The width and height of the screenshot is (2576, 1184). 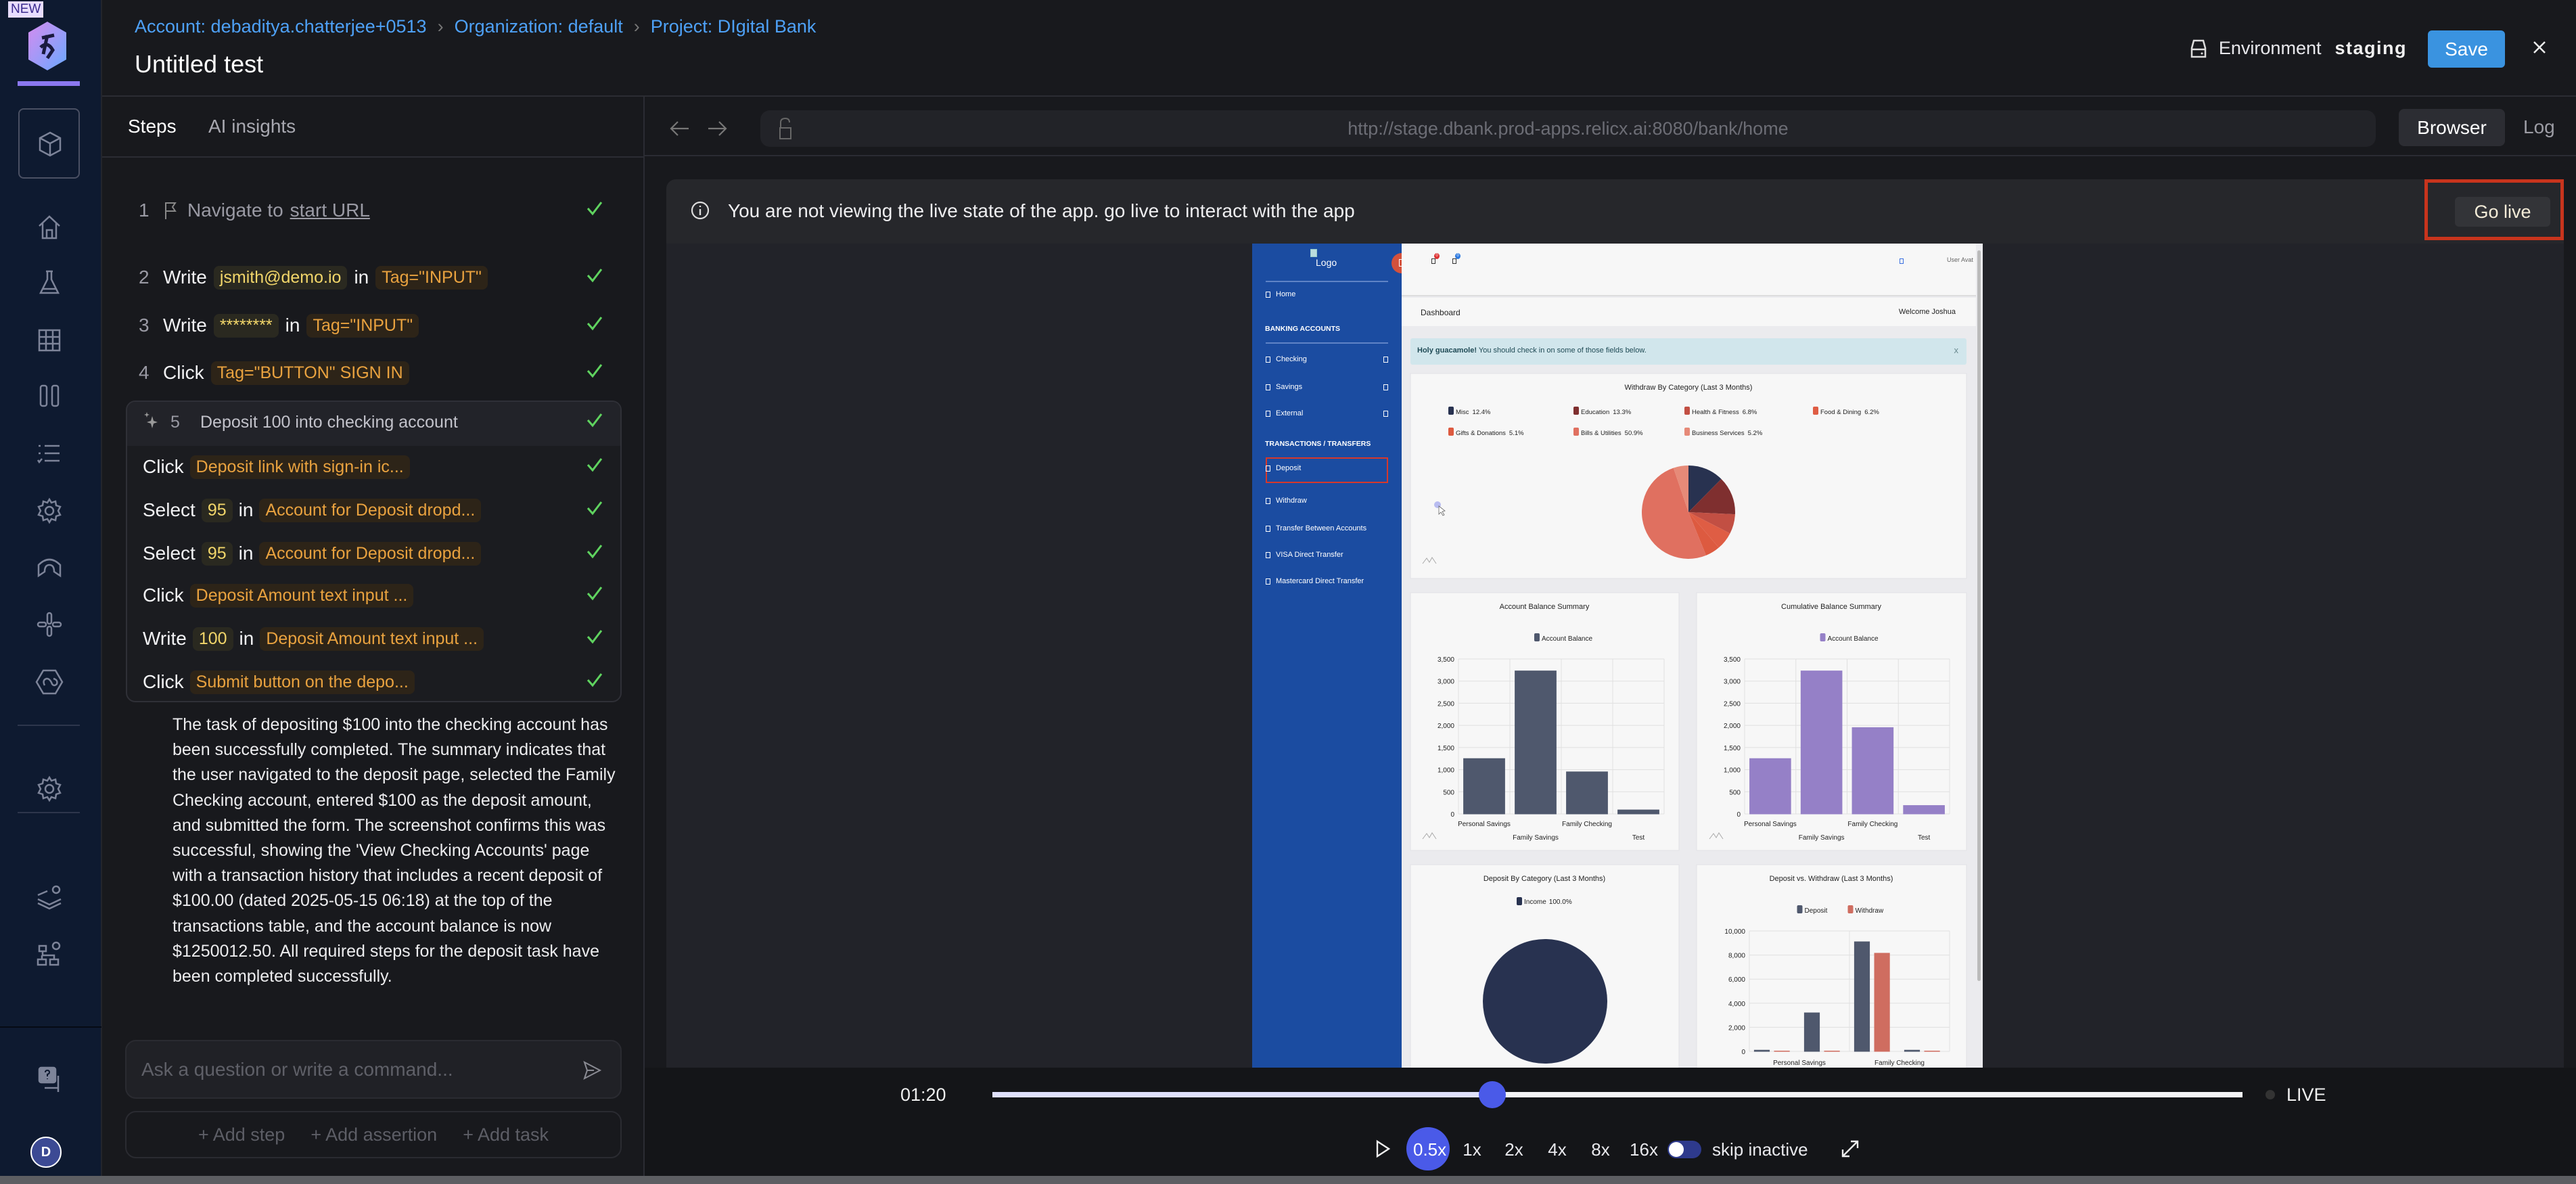 What do you see at coordinates (1327, 387) in the screenshot?
I see `sidebar-item-savings: Savings` at bounding box center [1327, 387].